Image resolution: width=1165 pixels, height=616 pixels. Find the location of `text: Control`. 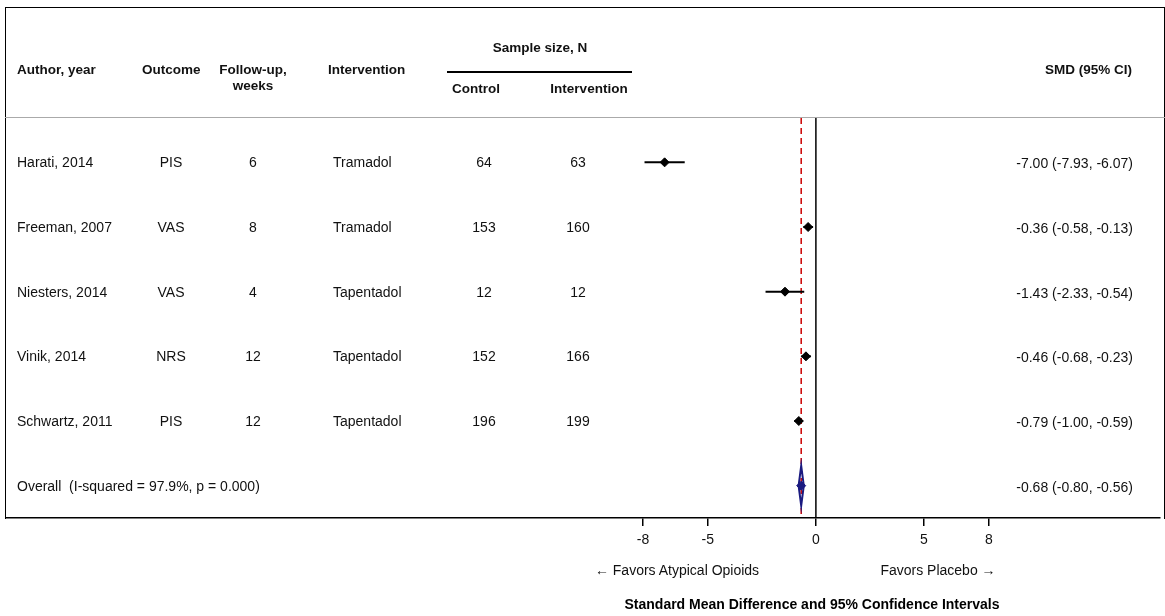

text: Control is located at coordinates (476, 89).